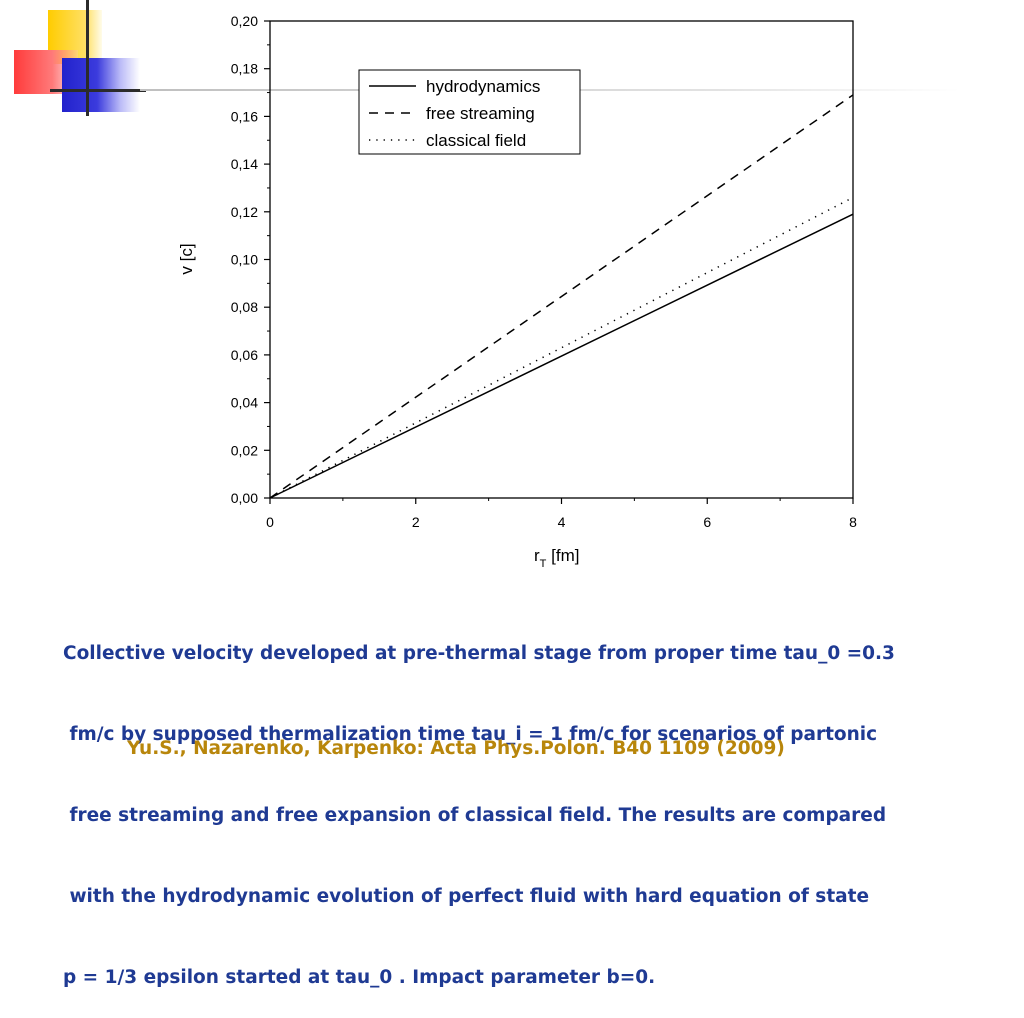  What do you see at coordinates (244, 403) in the screenshot?
I see `y-tick-label: 0,04` at bounding box center [244, 403].